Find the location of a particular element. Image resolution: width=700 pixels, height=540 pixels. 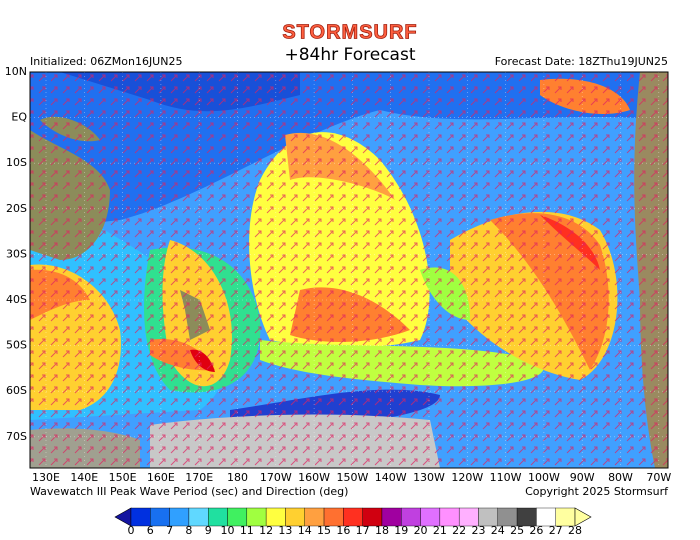

longitude-label: 110W is located at coordinates (506, 477).